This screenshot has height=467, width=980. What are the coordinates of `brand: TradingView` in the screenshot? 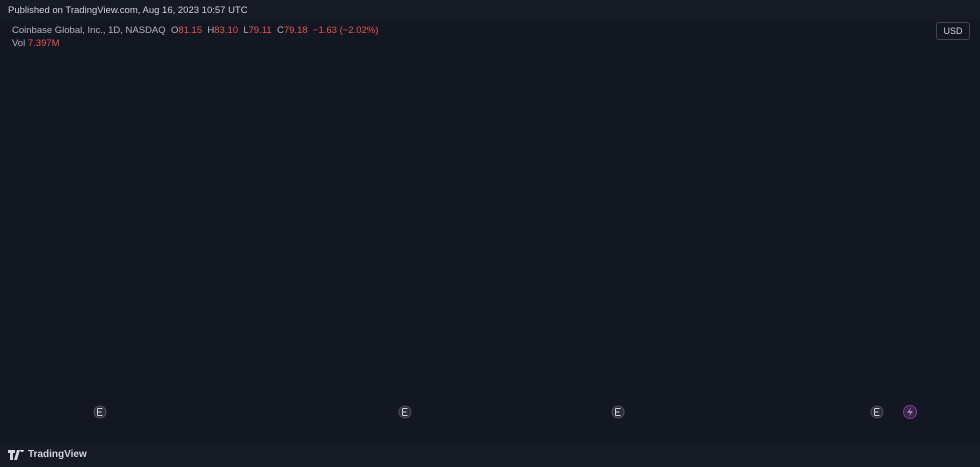 It's located at (57, 454).